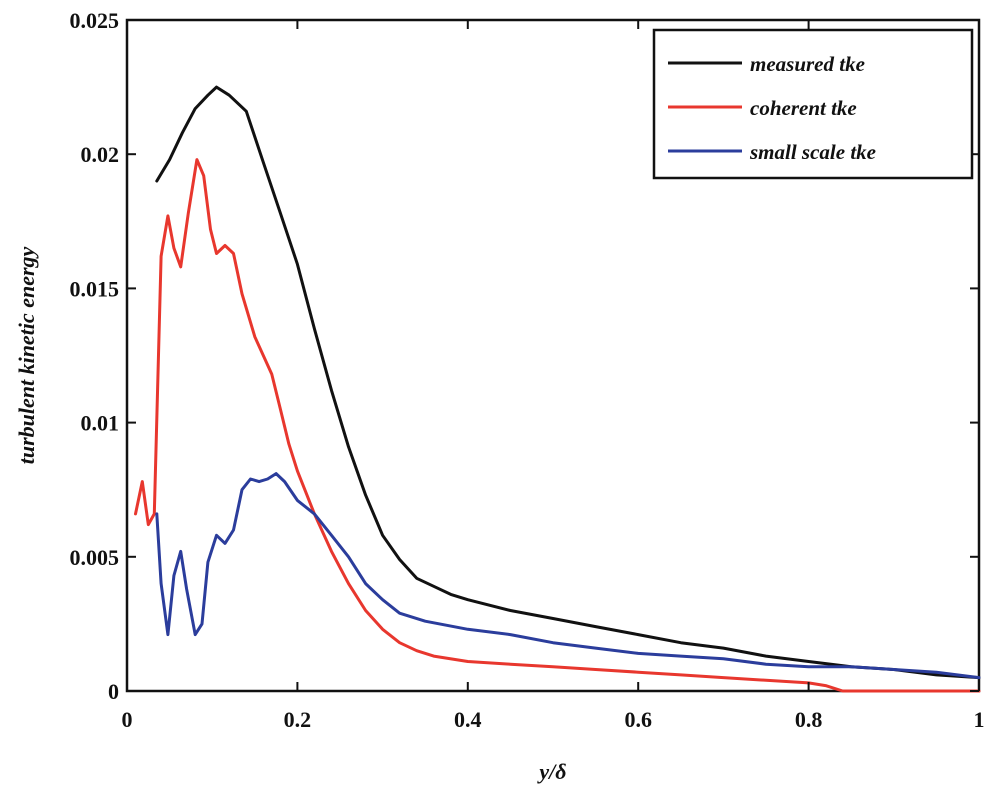 The image size is (984, 787). Describe the element at coordinates (95, 557) in the screenshot. I see `y-tick-label: 0.005` at that location.